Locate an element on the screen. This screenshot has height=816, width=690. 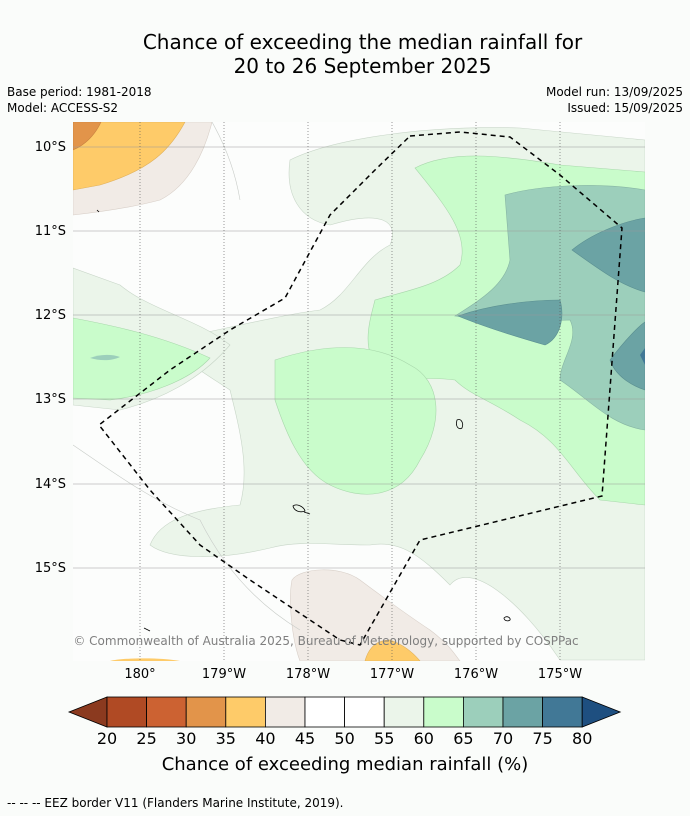
contour-35-40-north is located at coordinates (129, 156).